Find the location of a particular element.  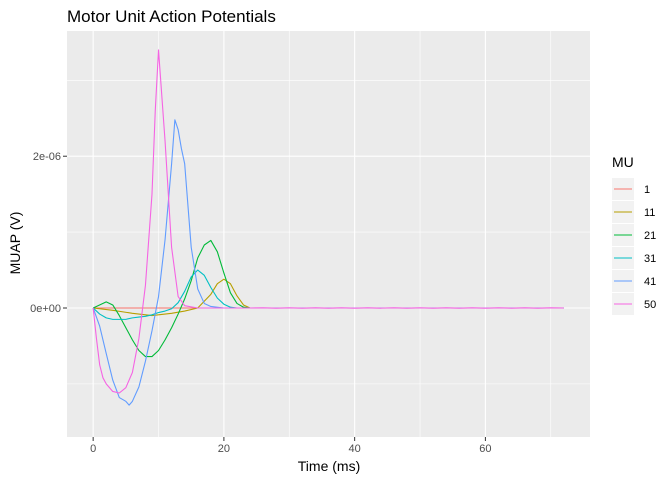

y-axis: 0e+00 2e-06 is located at coordinates (48, 233).